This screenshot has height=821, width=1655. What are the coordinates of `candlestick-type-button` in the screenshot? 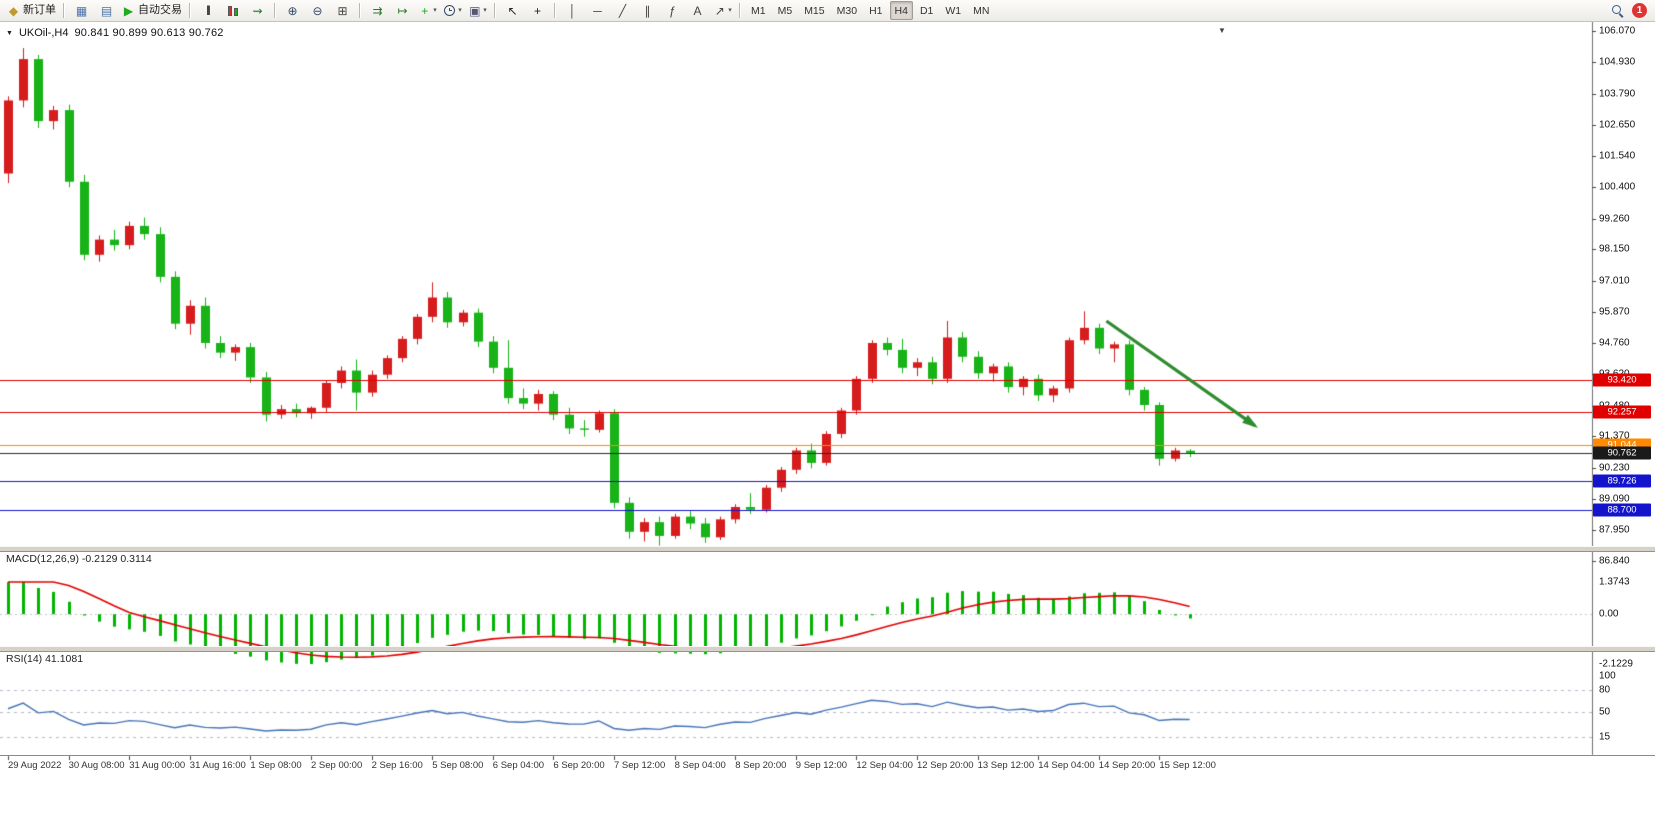 It's located at (232, 10).